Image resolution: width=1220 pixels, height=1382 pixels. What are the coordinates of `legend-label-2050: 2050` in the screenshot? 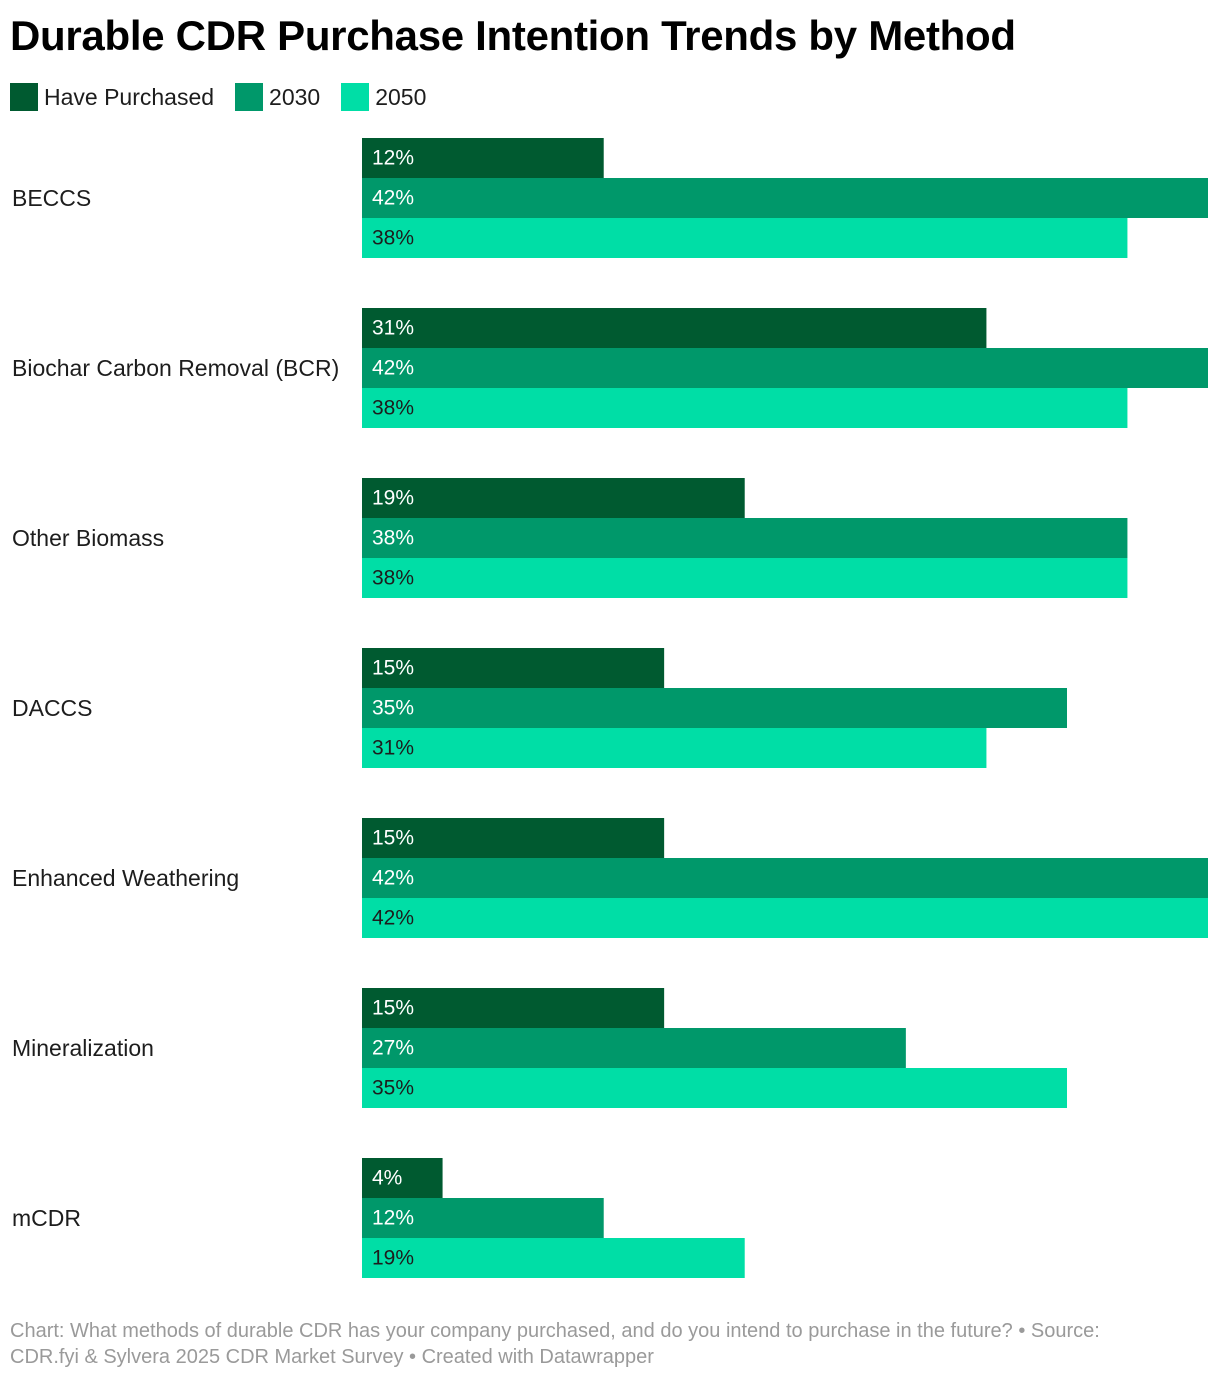 It's located at (401, 96).